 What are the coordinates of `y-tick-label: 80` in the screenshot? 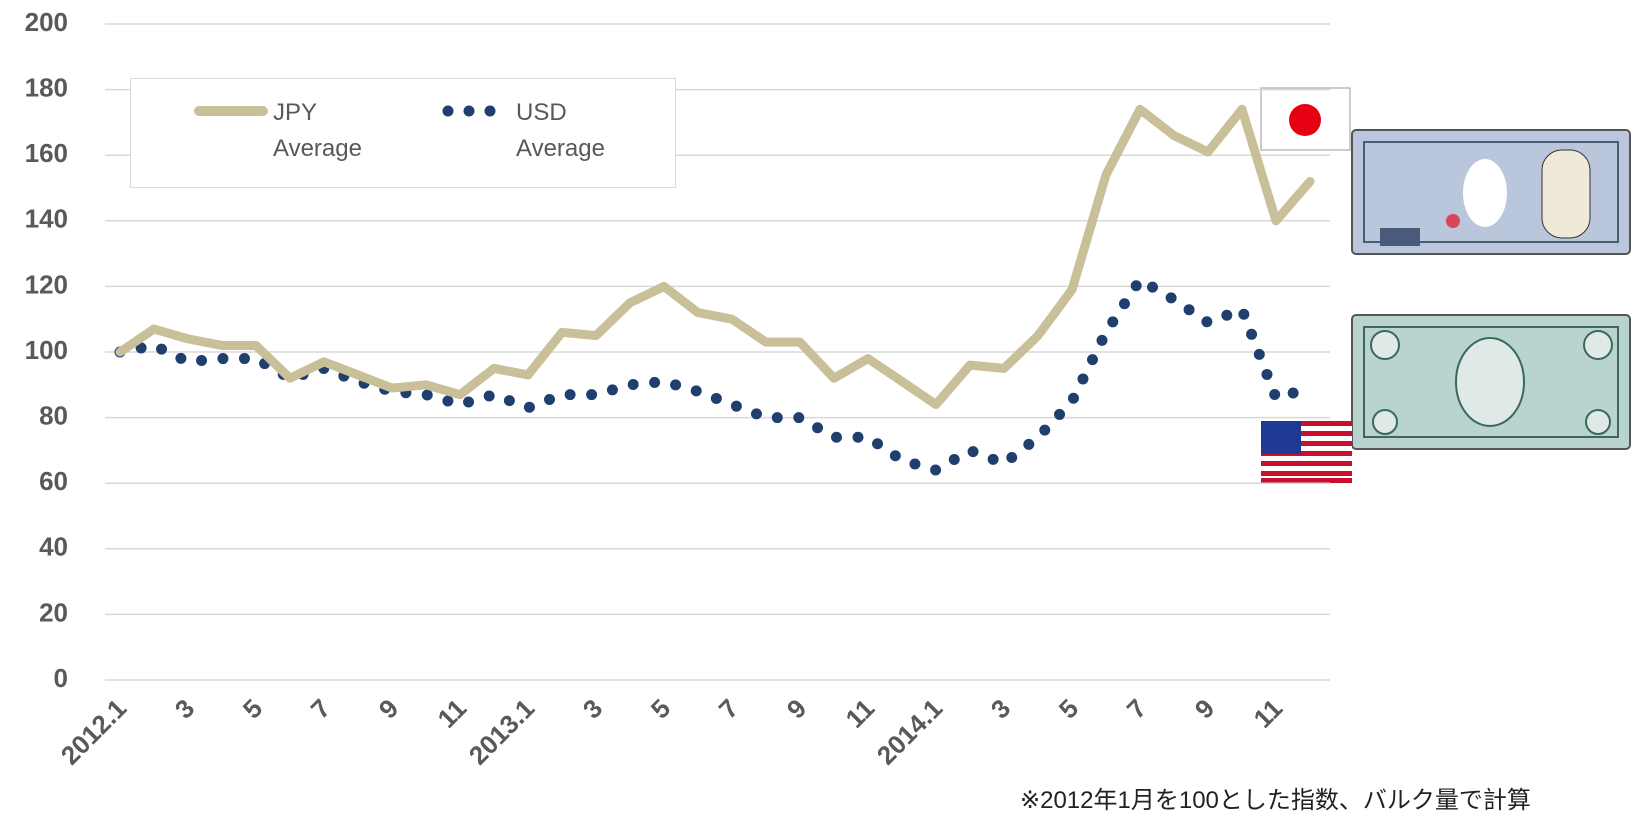 It's located at (53, 415).